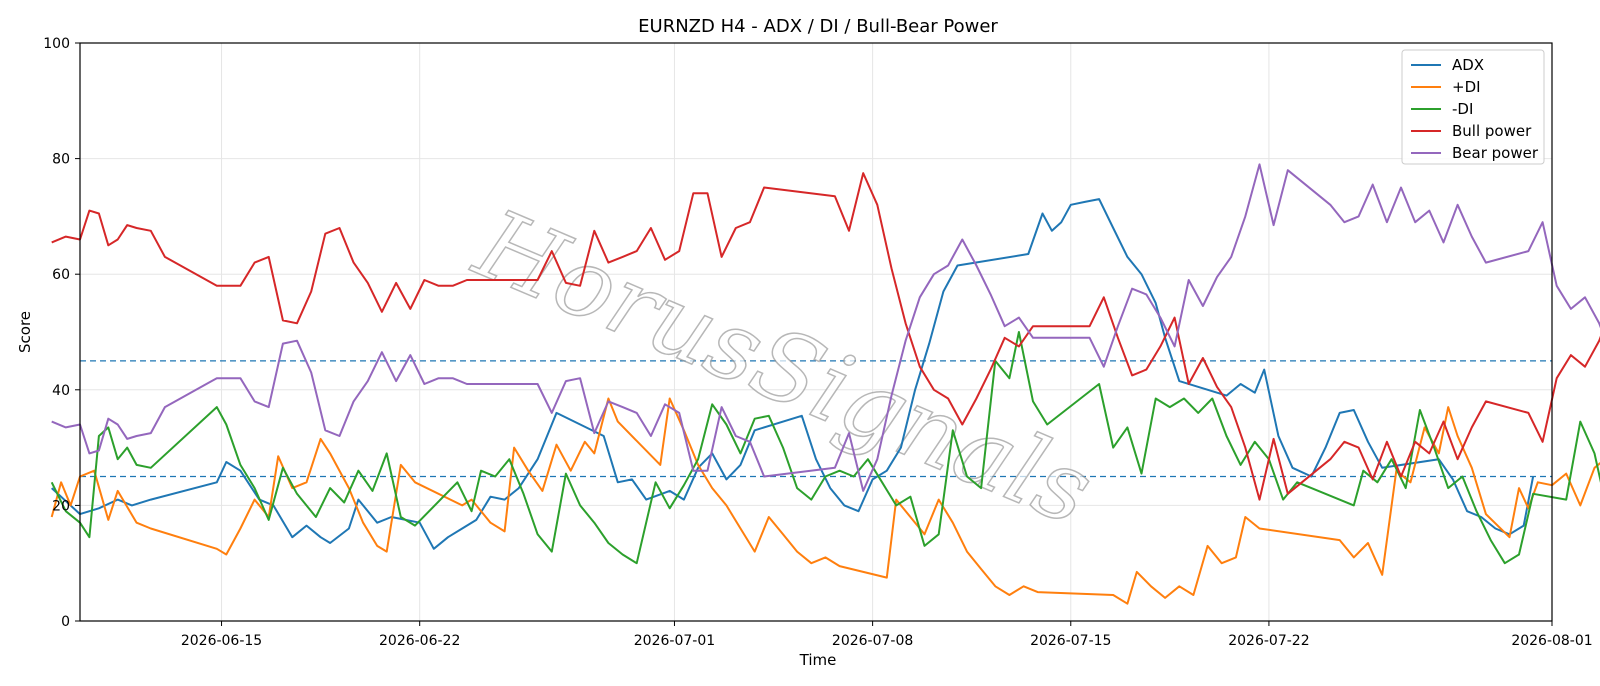  Describe the element at coordinates (61, 275) in the screenshot. I see `y-tick-label: 60` at that location.